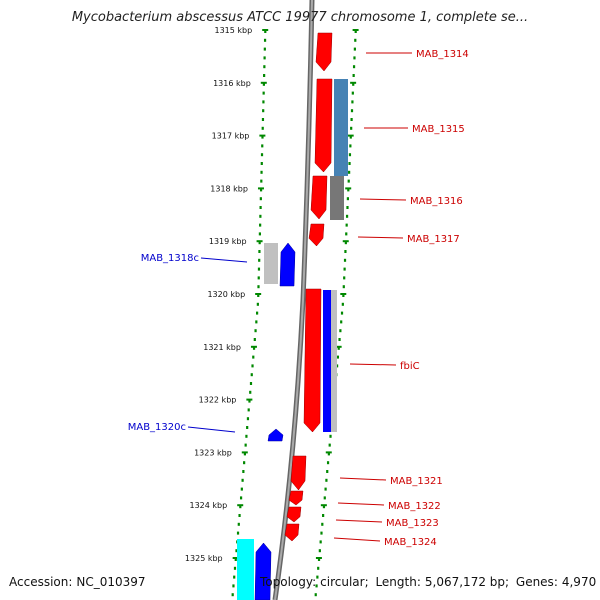 Image resolution: width=600 pixels, height=600 pixels. What do you see at coordinates (341, 127) in the screenshot?
I see `feature-bar-steelblue` at bounding box center [341, 127].